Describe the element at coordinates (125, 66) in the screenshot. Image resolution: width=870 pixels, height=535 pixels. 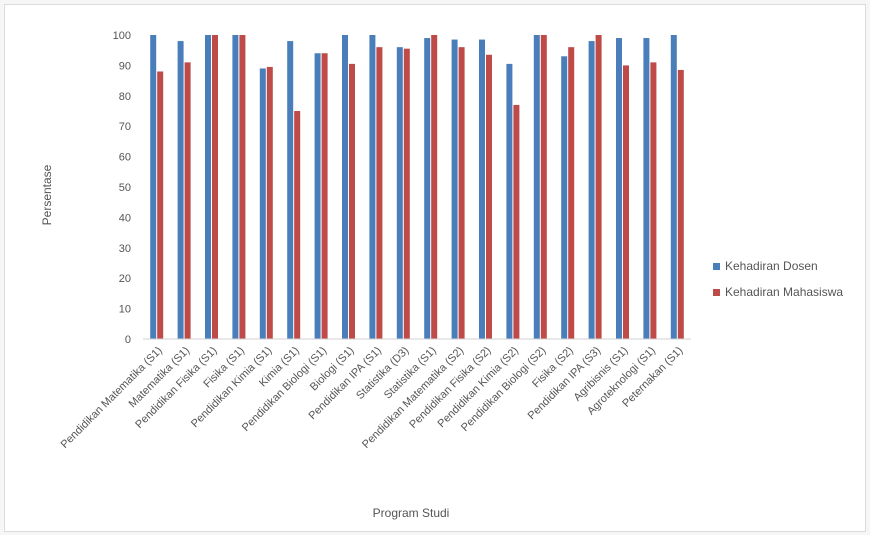
I see `y-tick-label: 90` at that location.